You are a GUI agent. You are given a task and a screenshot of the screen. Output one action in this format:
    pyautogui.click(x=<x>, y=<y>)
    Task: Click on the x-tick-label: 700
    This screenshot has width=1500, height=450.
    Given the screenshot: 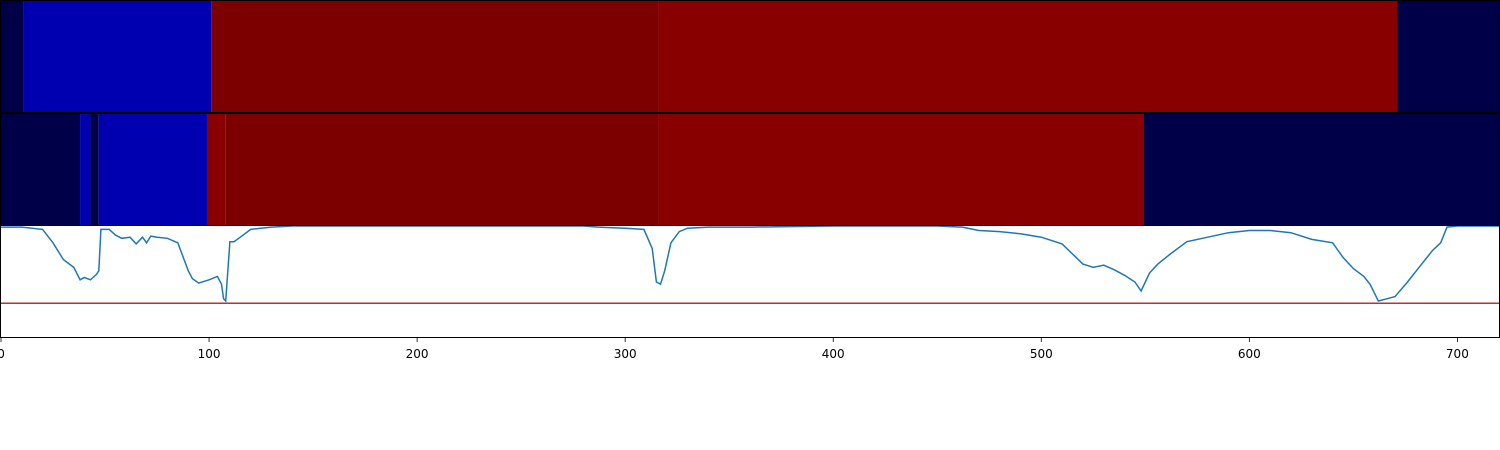 What is the action you would take?
    pyautogui.click(x=1457, y=354)
    